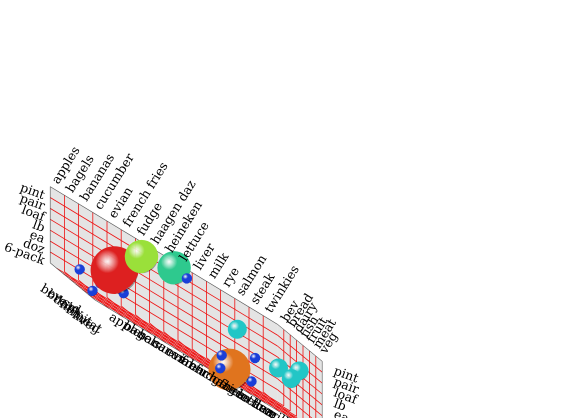 The image size is (576, 418). Describe the element at coordinates (73, 281) in the screenshot. I see `edge-left-bottom` at that location.